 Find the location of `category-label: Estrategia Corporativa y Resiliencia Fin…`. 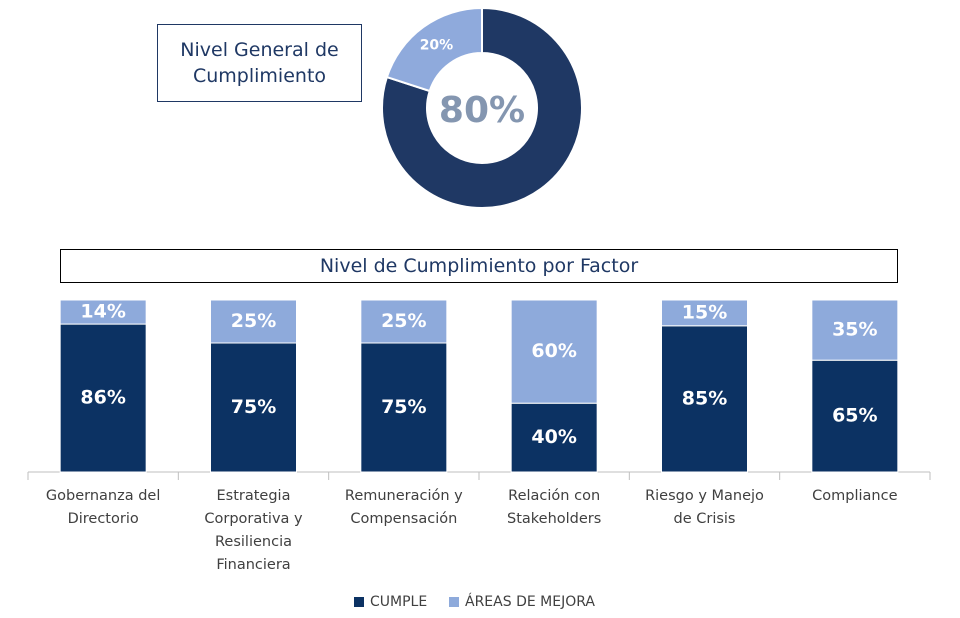

category-label: Estrategia Corporativa y Resiliencia Fin… is located at coordinates (253, 530).